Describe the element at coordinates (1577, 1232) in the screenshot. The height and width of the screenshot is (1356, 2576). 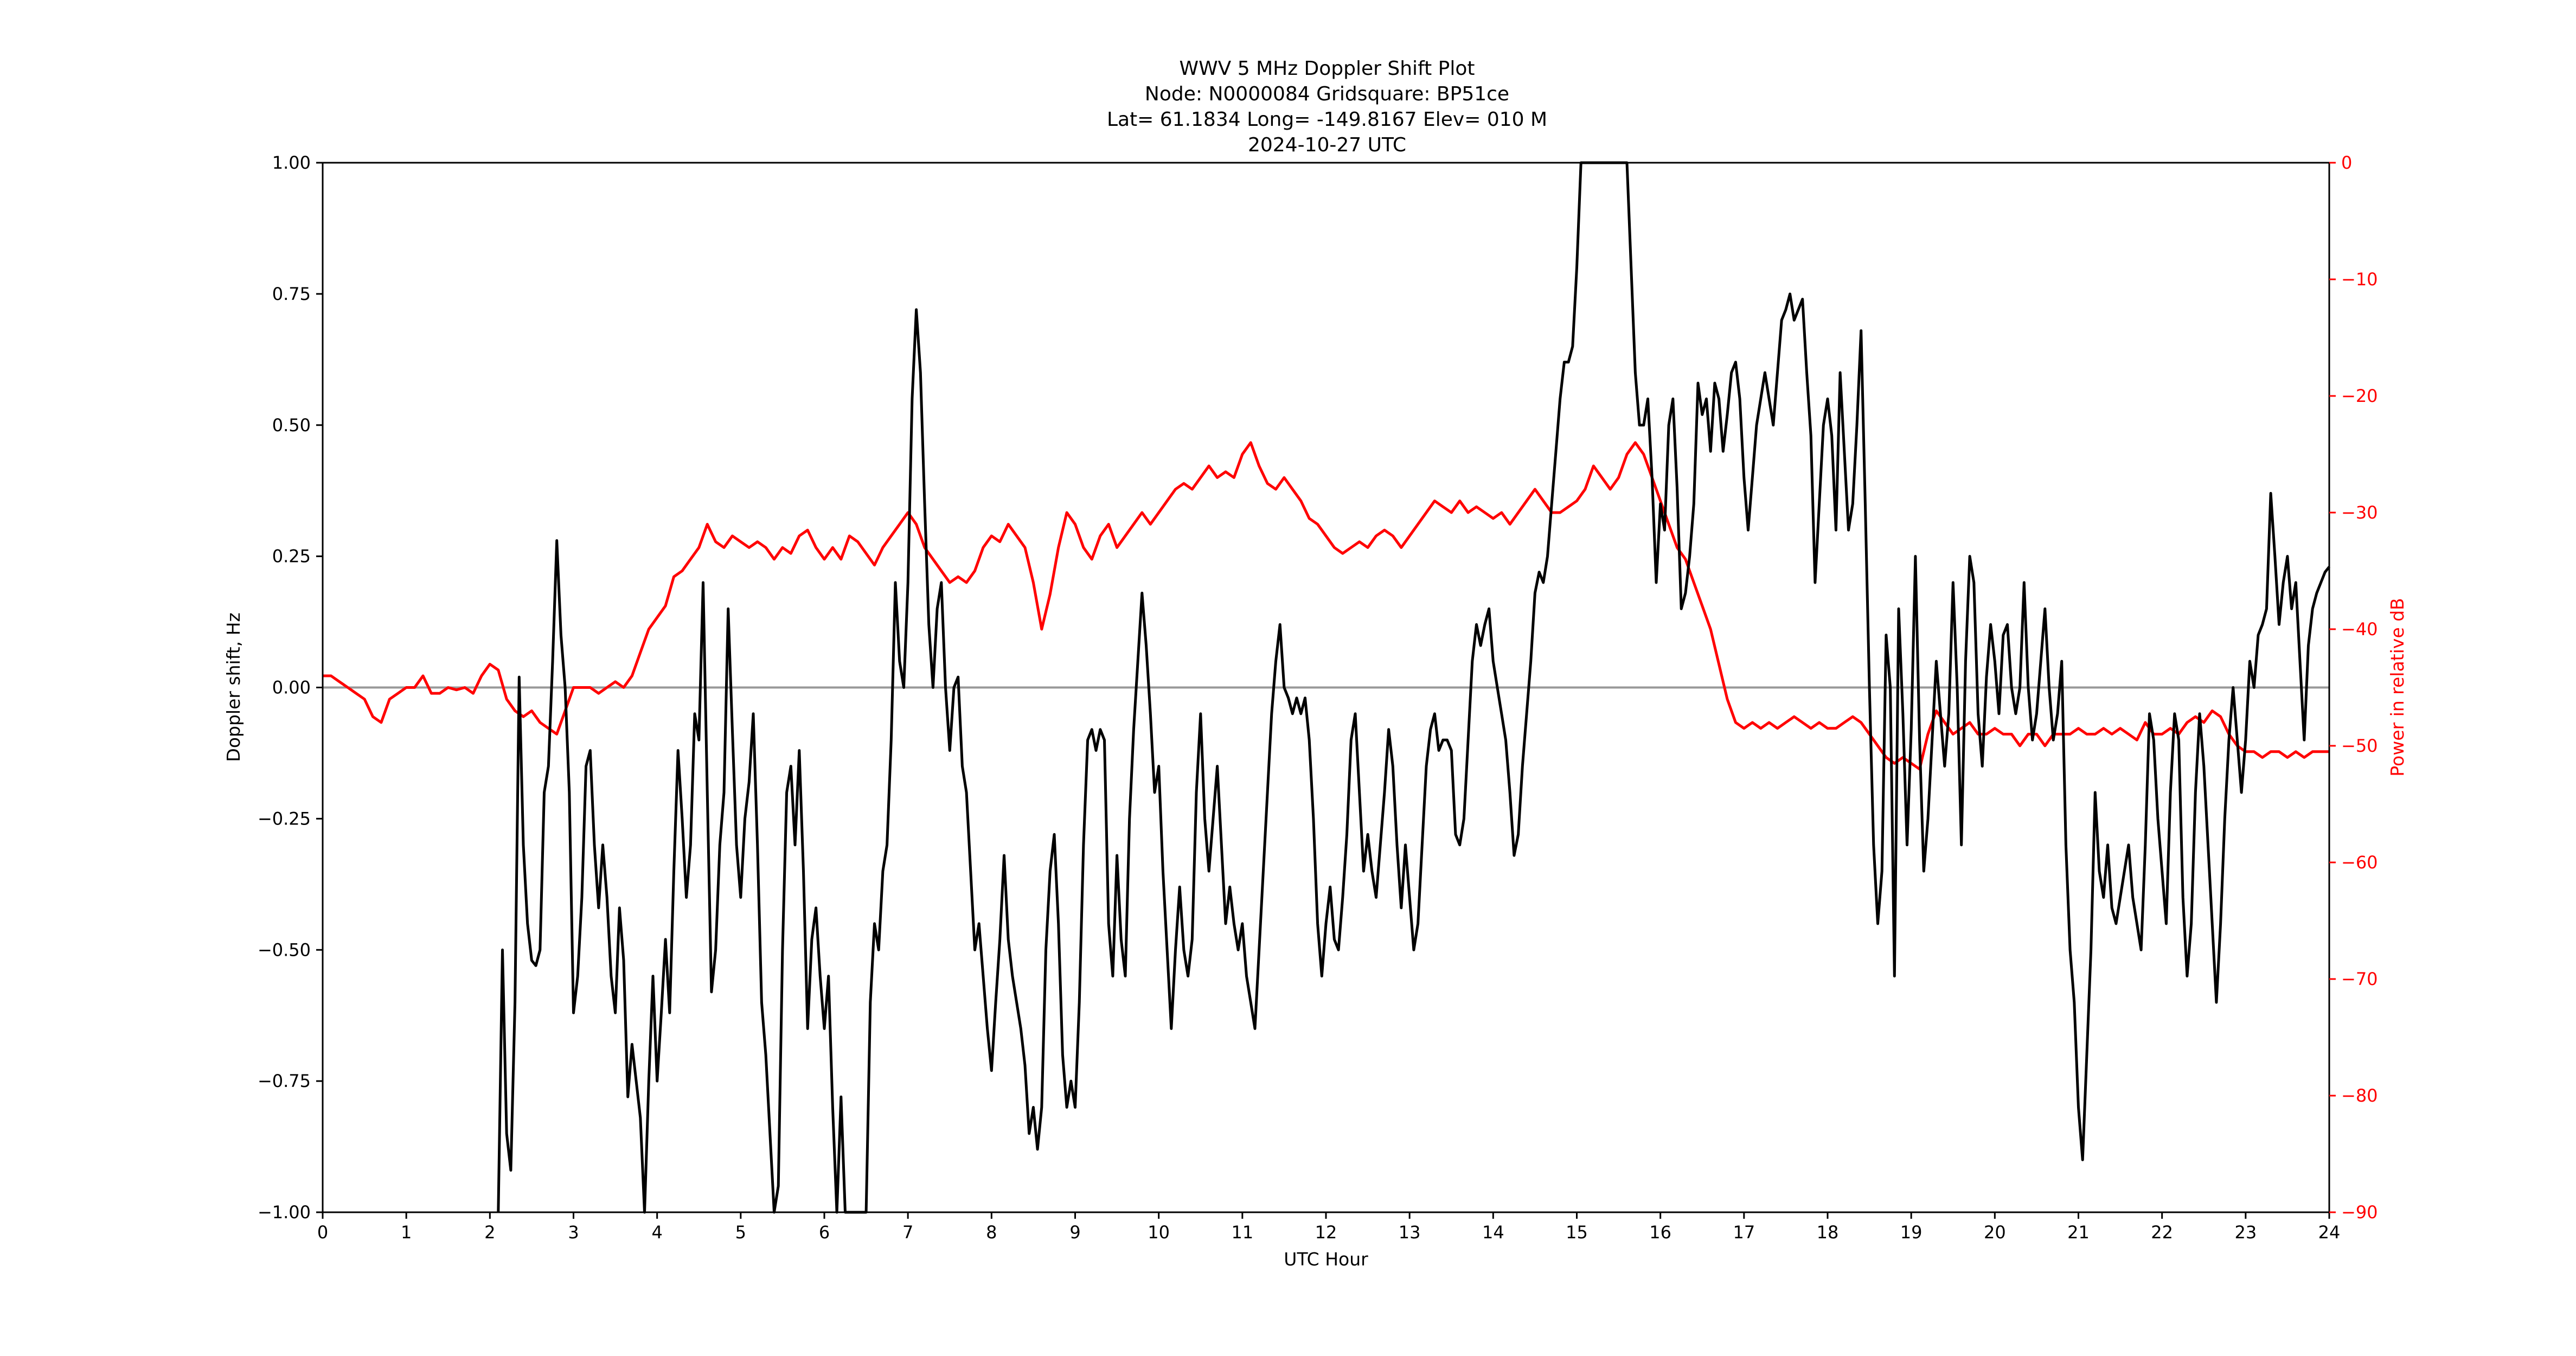
I see `x-tick-label: 15` at that location.